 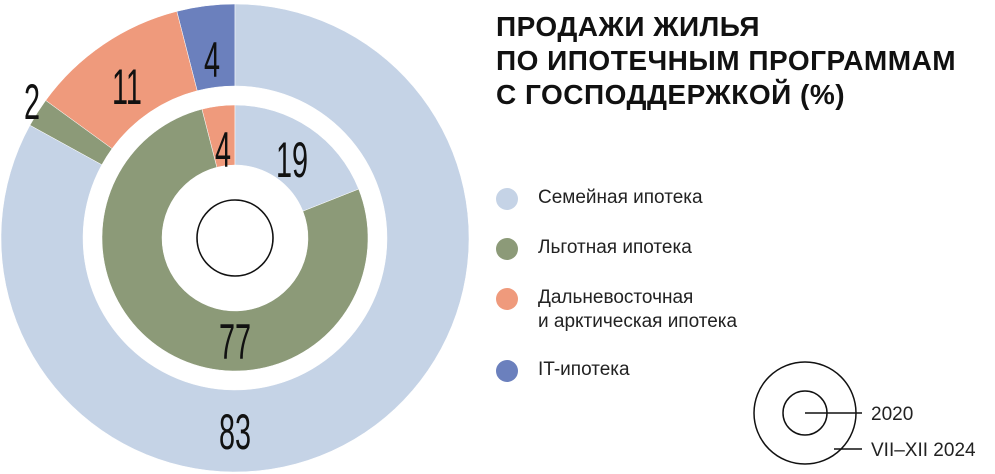 I want to click on outer-value-label-fareast: 11, so click(x=127, y=87).